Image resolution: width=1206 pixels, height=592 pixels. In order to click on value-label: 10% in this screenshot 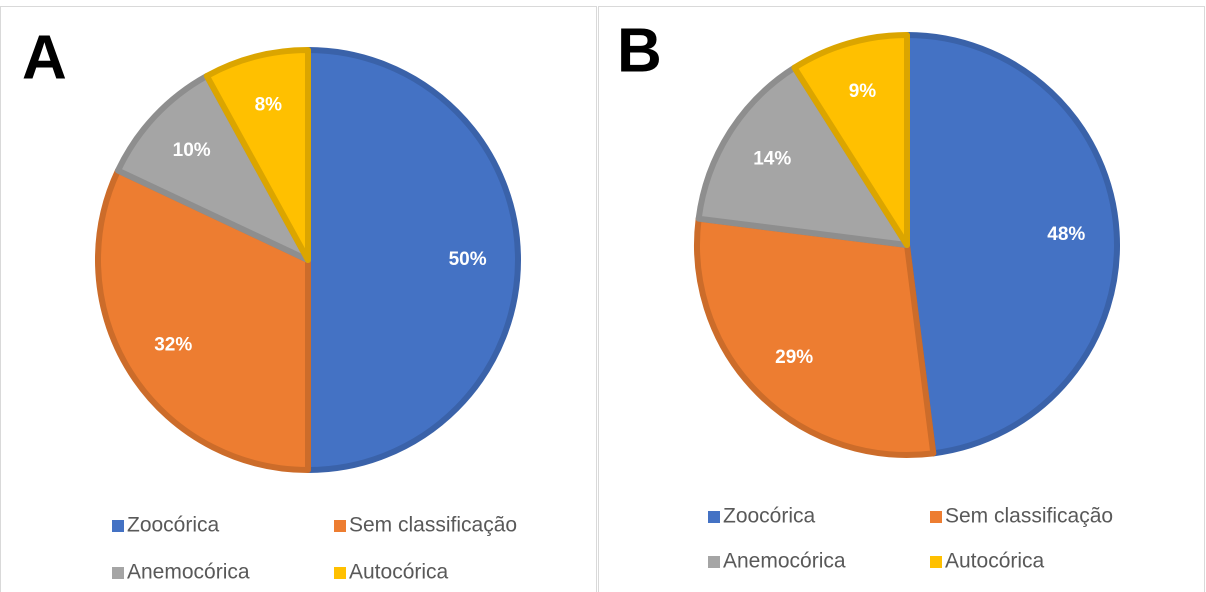, I will do `click(192, 150)`.